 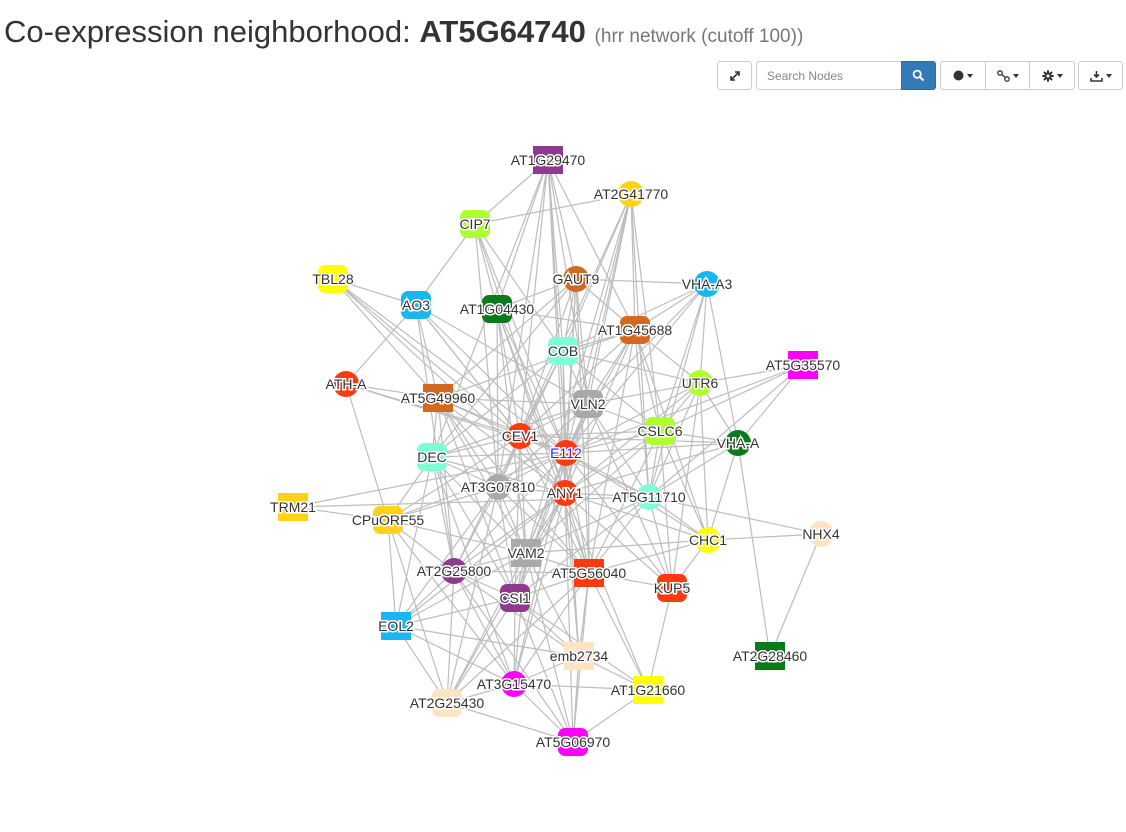 What do you see at coordinates (1052, 75) in the screenshot?
I see `settings-dropdown` at bounding box center [1052, 75].